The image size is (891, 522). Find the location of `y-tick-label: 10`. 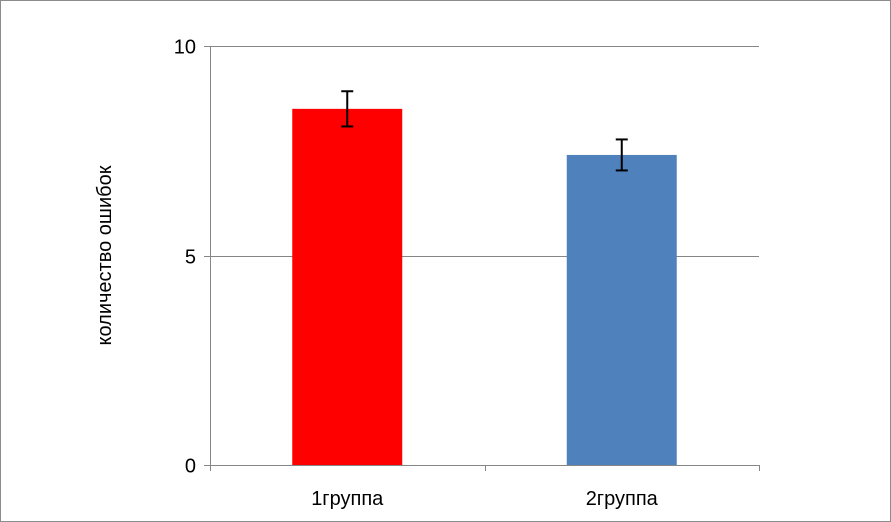

y-tick-label: 10 is located at coordinates (185, 48).